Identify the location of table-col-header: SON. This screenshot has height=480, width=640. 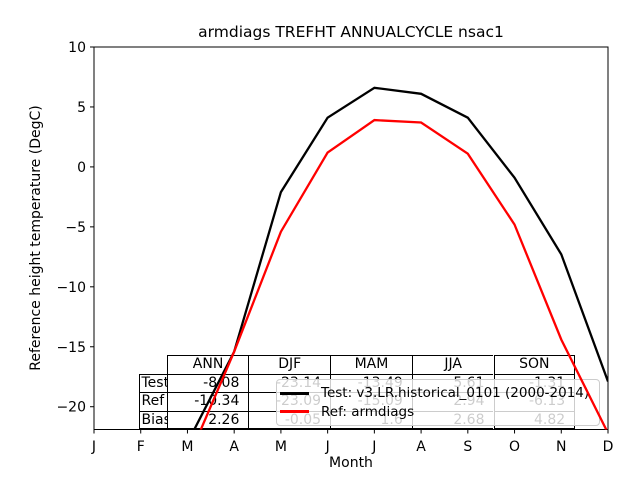
(534, 364).